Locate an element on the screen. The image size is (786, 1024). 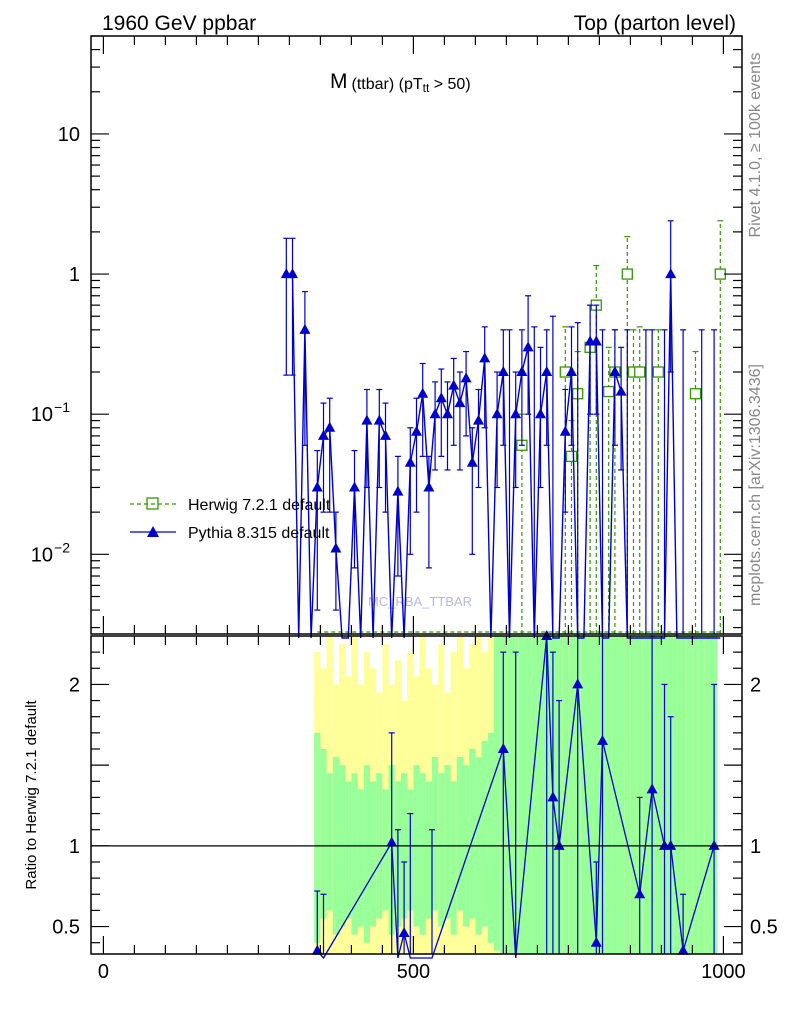
plot-title: M (ttbar) (pTtt > 50) is located at coordinates (400, 82).